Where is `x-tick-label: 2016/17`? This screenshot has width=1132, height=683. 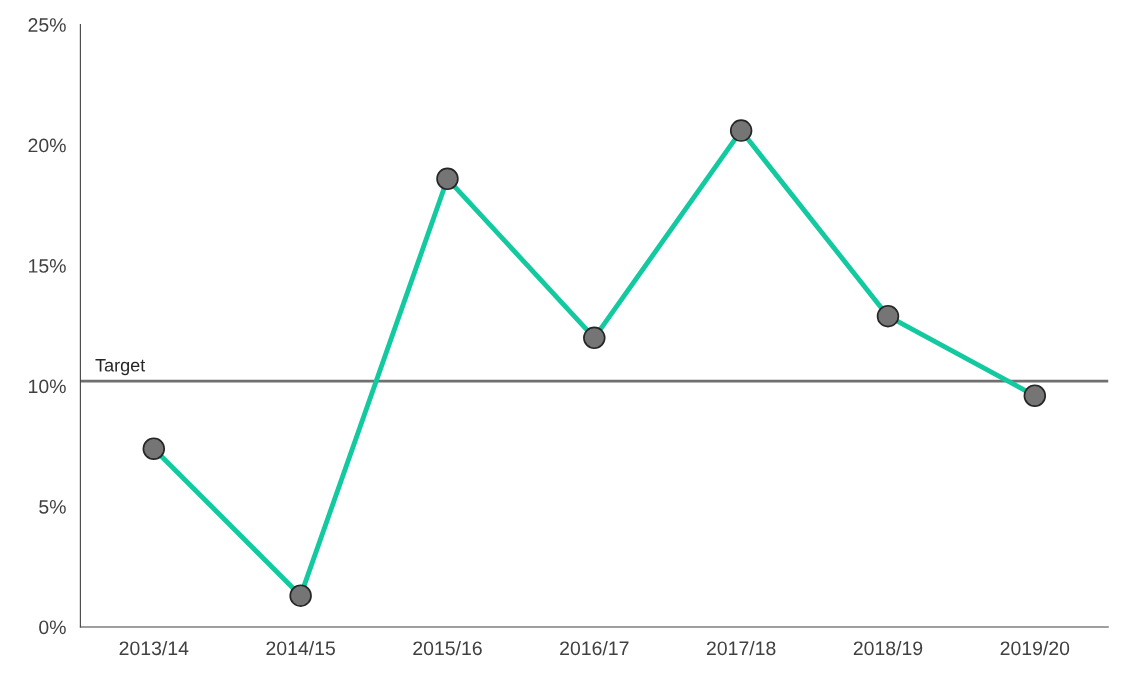
x-tick-label: 2016/17 is located at coordinates (594, 648).